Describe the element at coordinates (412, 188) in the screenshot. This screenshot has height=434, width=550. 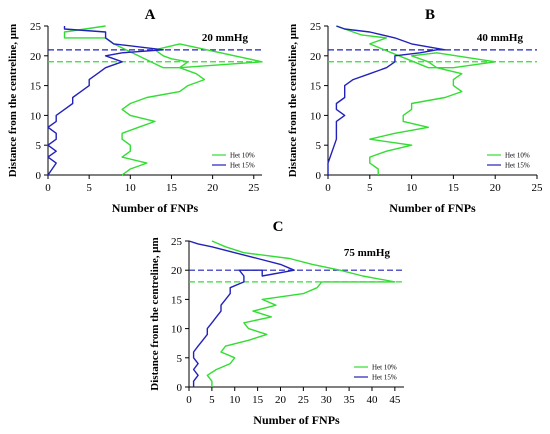
I see `panel-b-x-tick-label: 10` at that location.